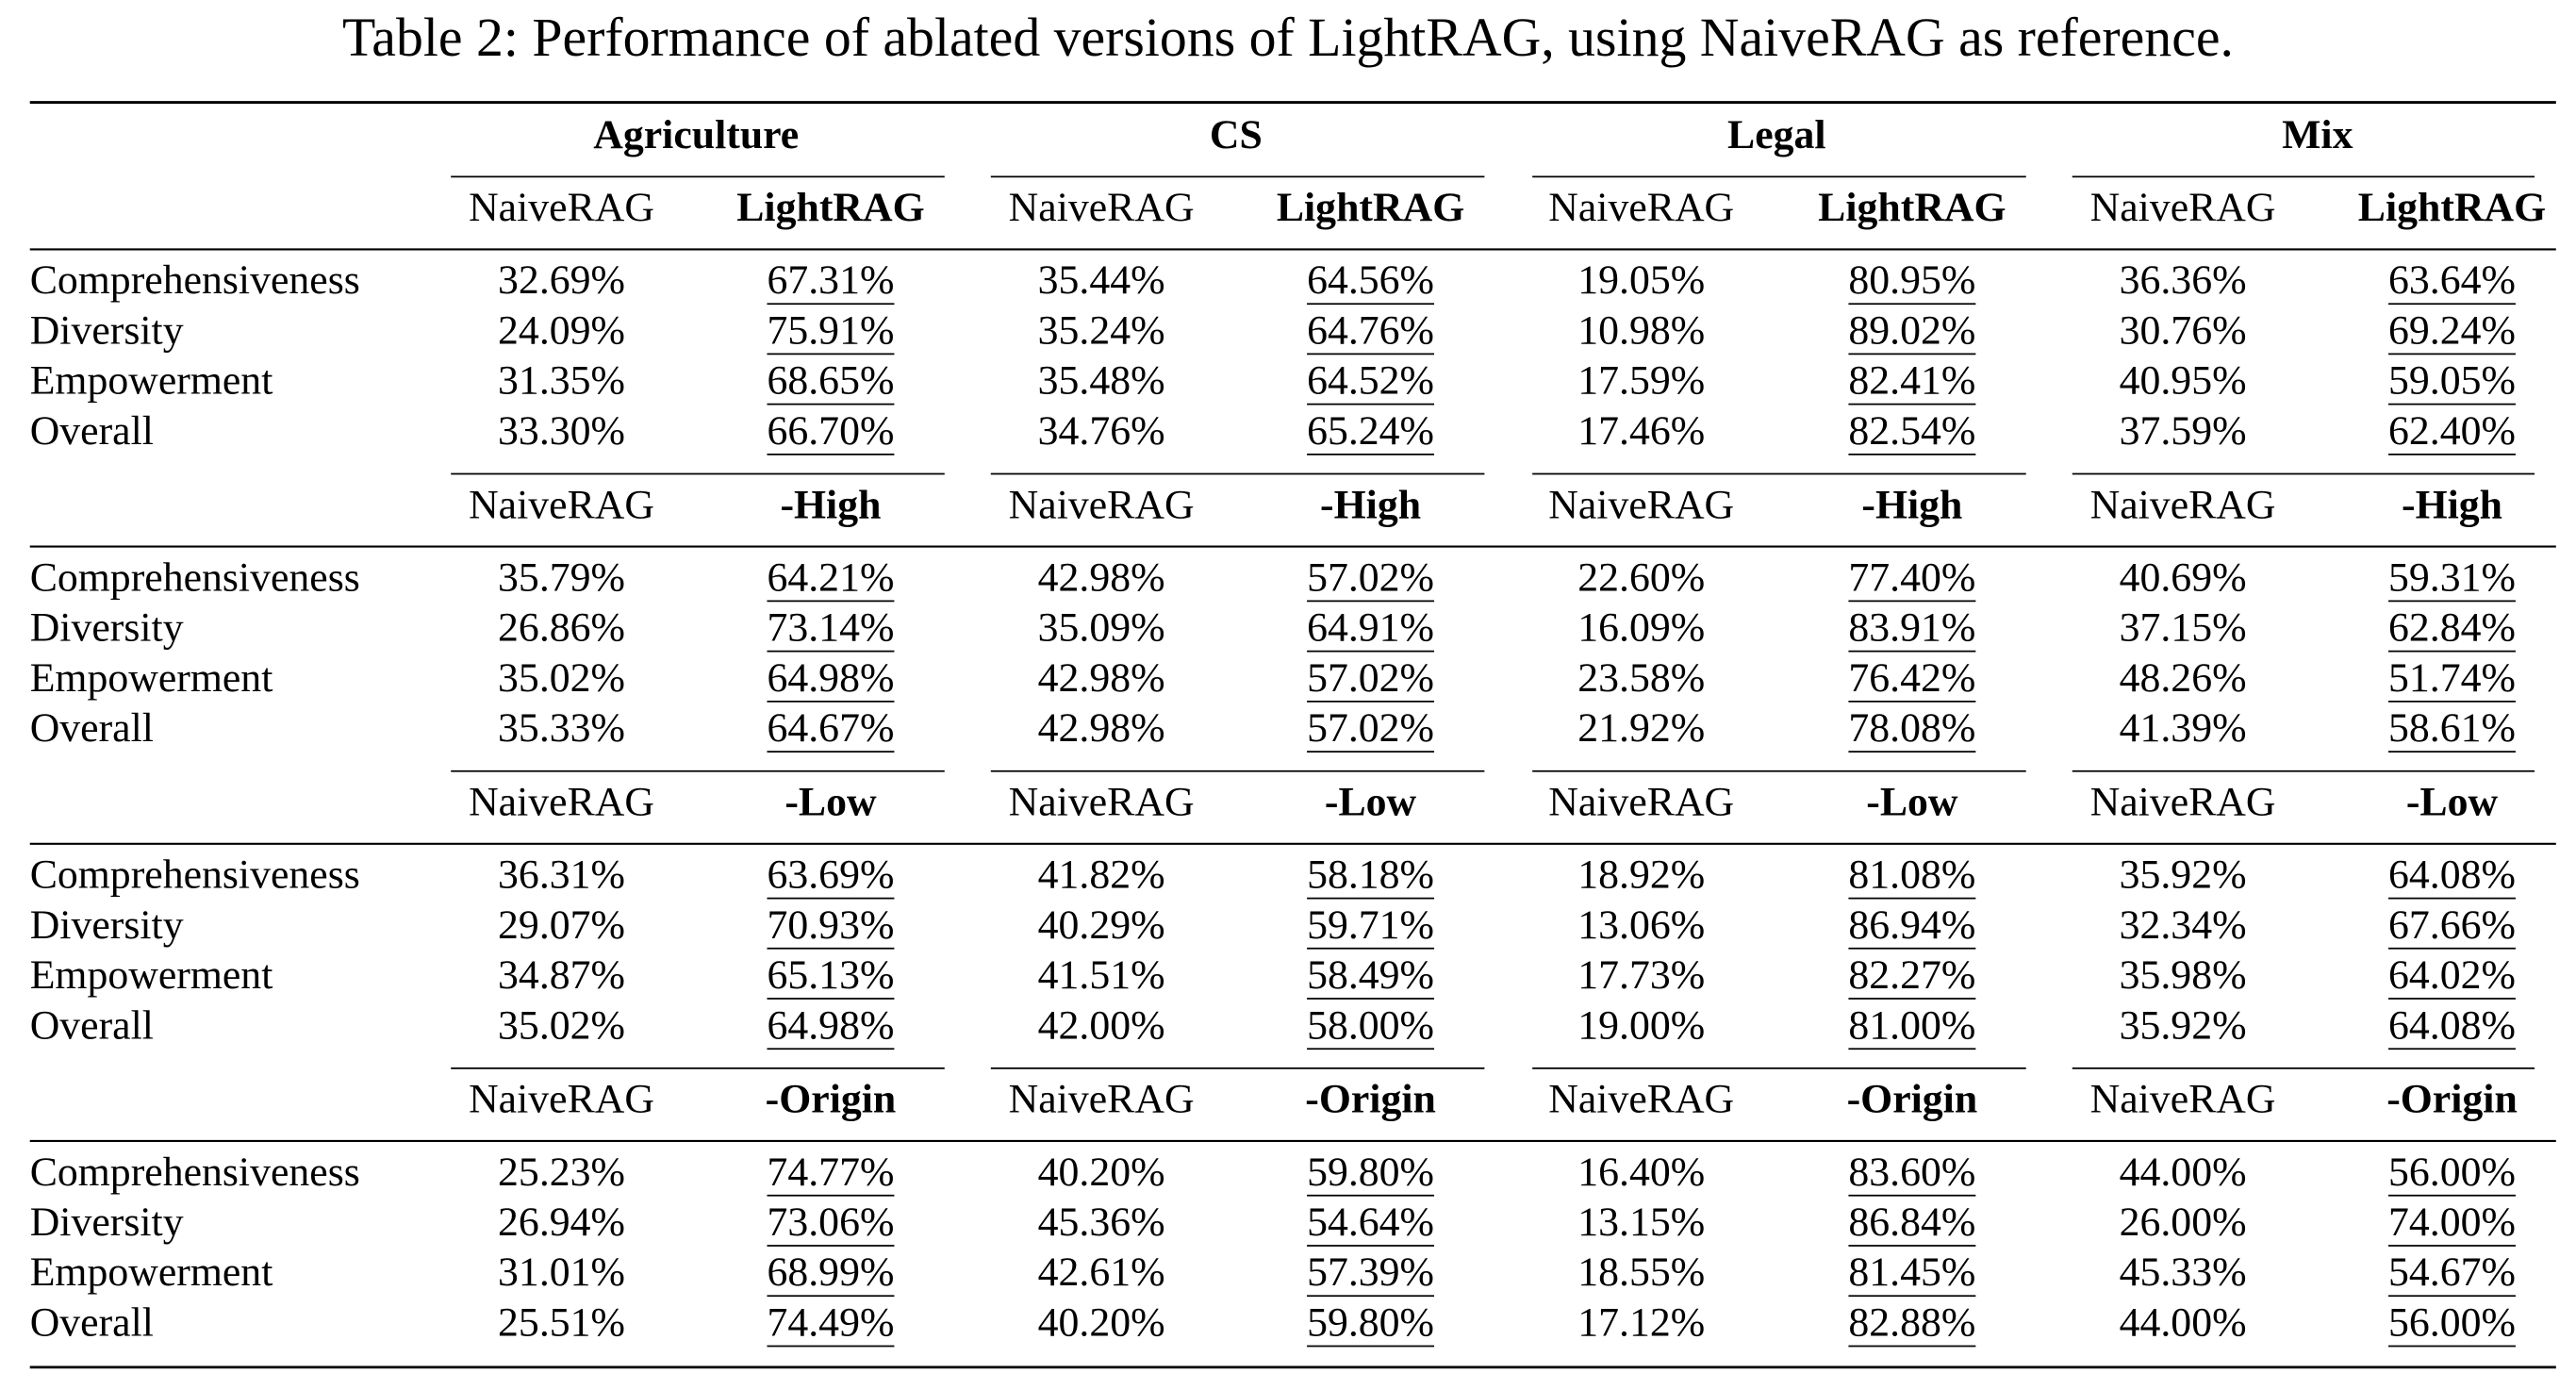  What do you see at coordinates (1911, 280) in the screenshot?
I see `cell-value: 80.95%` at bounding box center [1911, 280].